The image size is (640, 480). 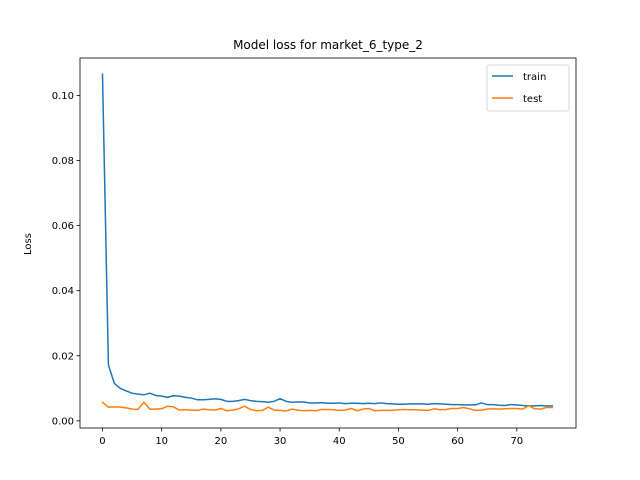 What do you see at coordinates (280, 441) in the screenshot?
I see `x-tick-label: 30` at bounding box center [280, 441].